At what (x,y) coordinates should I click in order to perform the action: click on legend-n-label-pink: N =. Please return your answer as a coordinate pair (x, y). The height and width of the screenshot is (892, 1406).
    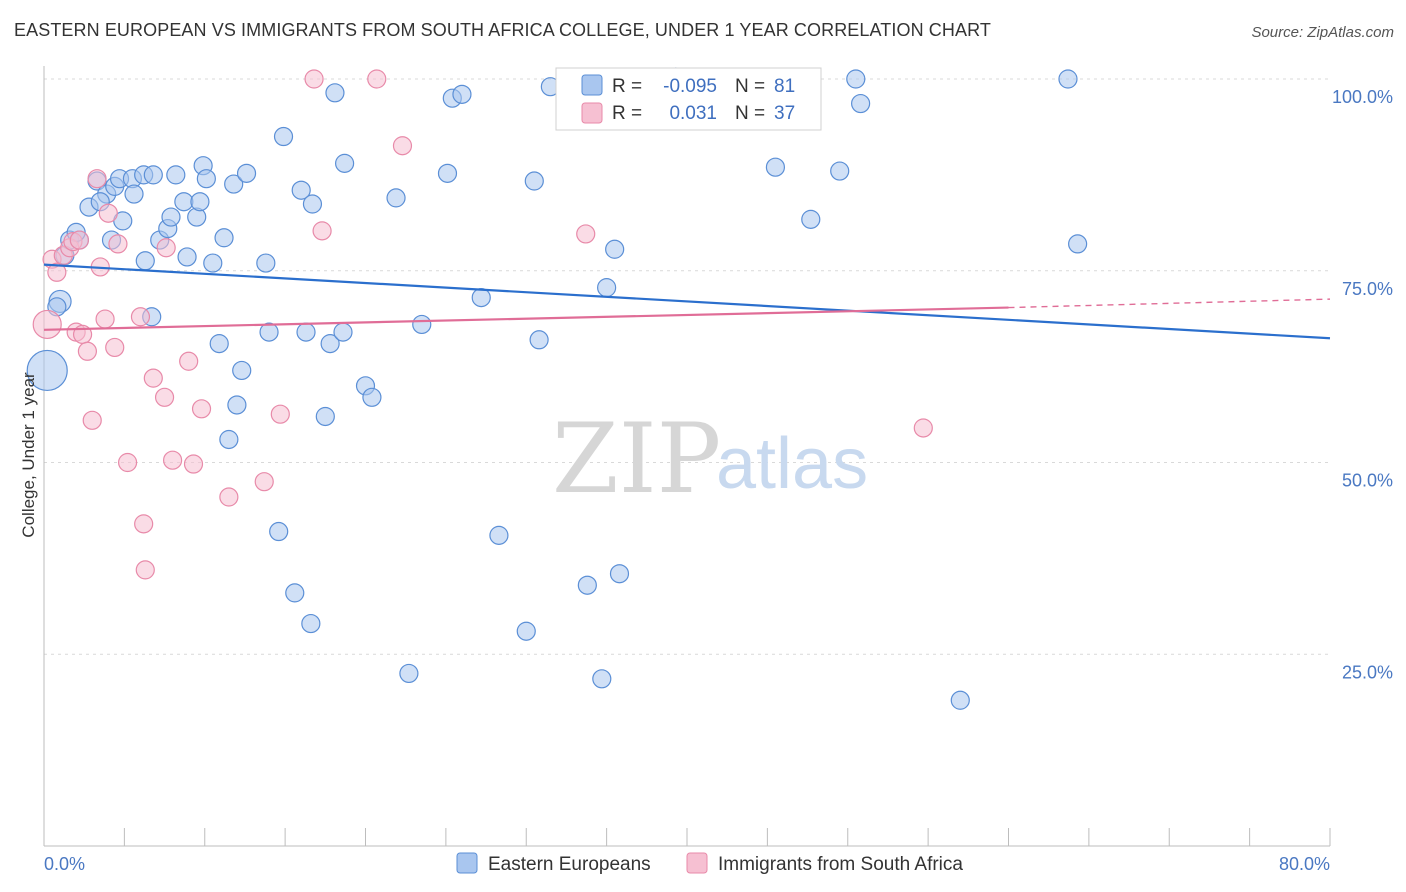
    Looking at the image, I should click on (750, 113).